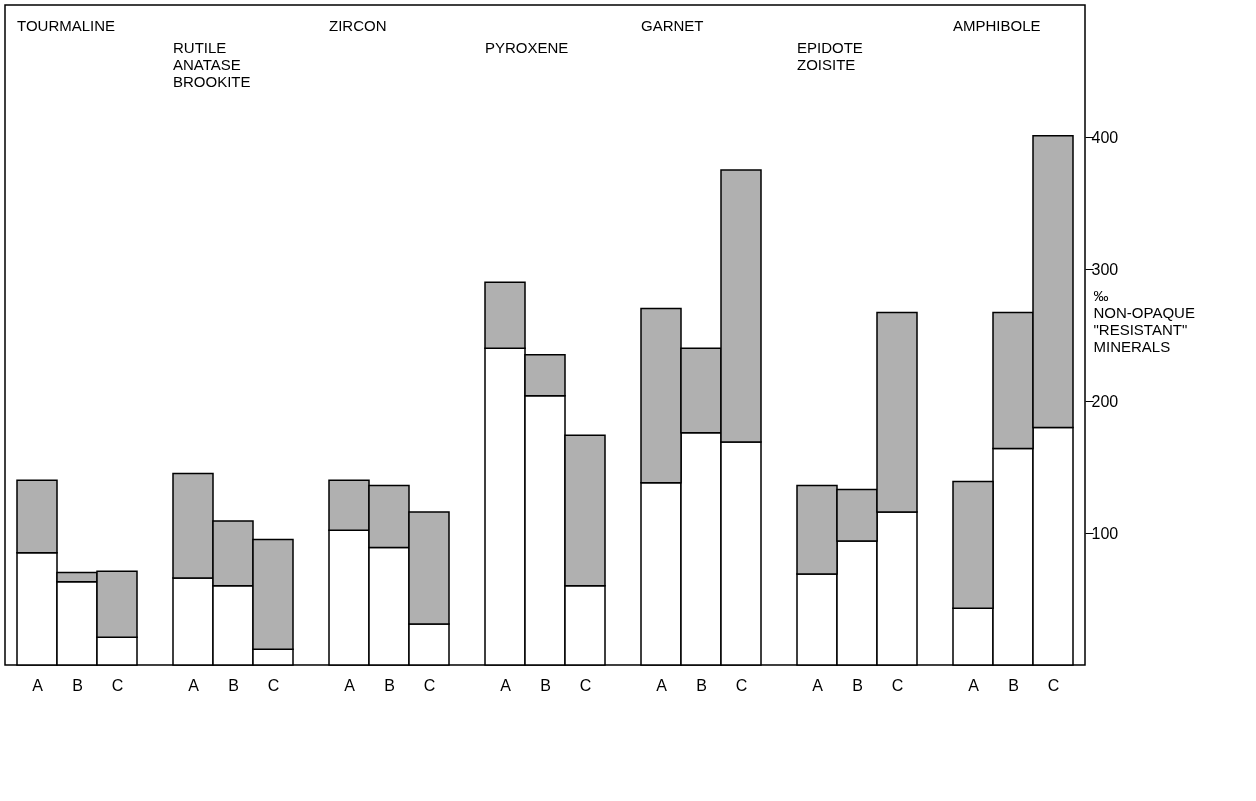  I want to click on annotation: RUTILE ANATASE BROOKITE, so click(212, 64).